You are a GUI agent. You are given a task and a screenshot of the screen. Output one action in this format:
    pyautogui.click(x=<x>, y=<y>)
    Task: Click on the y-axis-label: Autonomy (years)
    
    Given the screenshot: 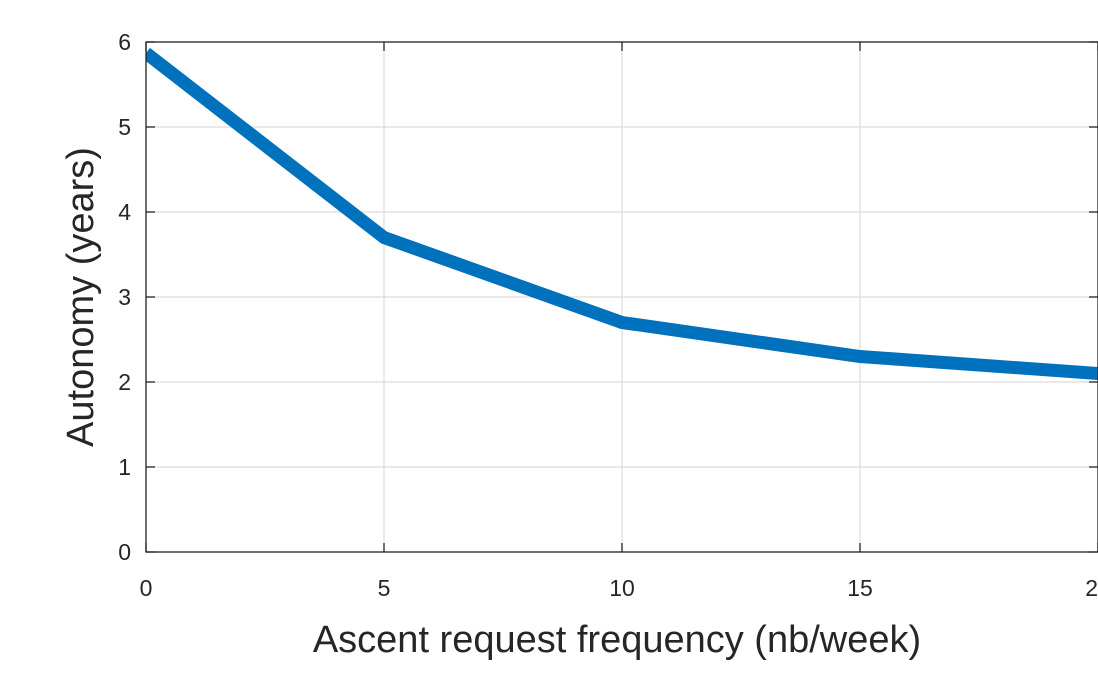 What is the action you would take?
    pyautogui.click(x=81, y=297)
    